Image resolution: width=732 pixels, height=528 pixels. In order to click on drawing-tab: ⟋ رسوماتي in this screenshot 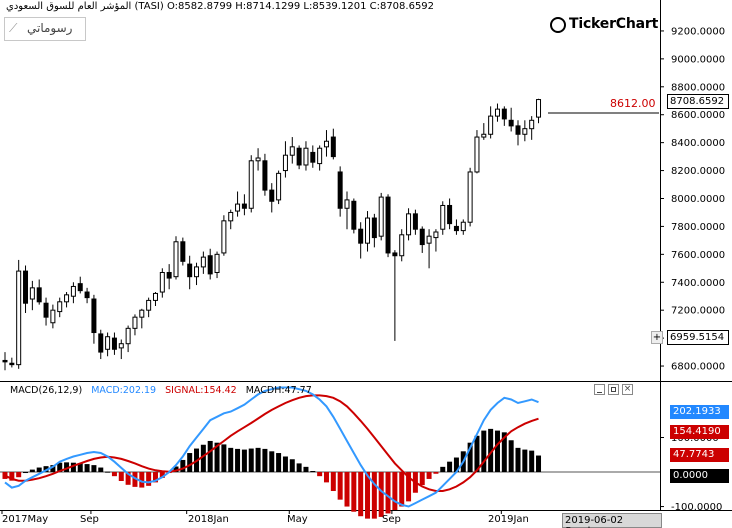, I will do `click(45, 29)`.